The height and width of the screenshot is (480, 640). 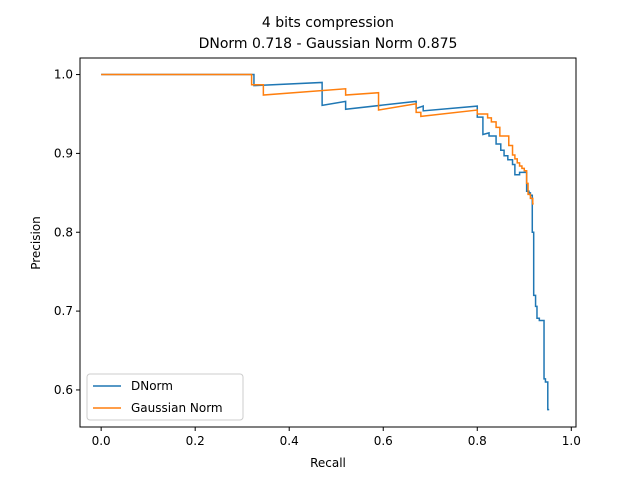 What do you see at coordinates (477, 441) in the screenshot?
I see `x-tick-label: 0.8` at bounding box center [477, 441].